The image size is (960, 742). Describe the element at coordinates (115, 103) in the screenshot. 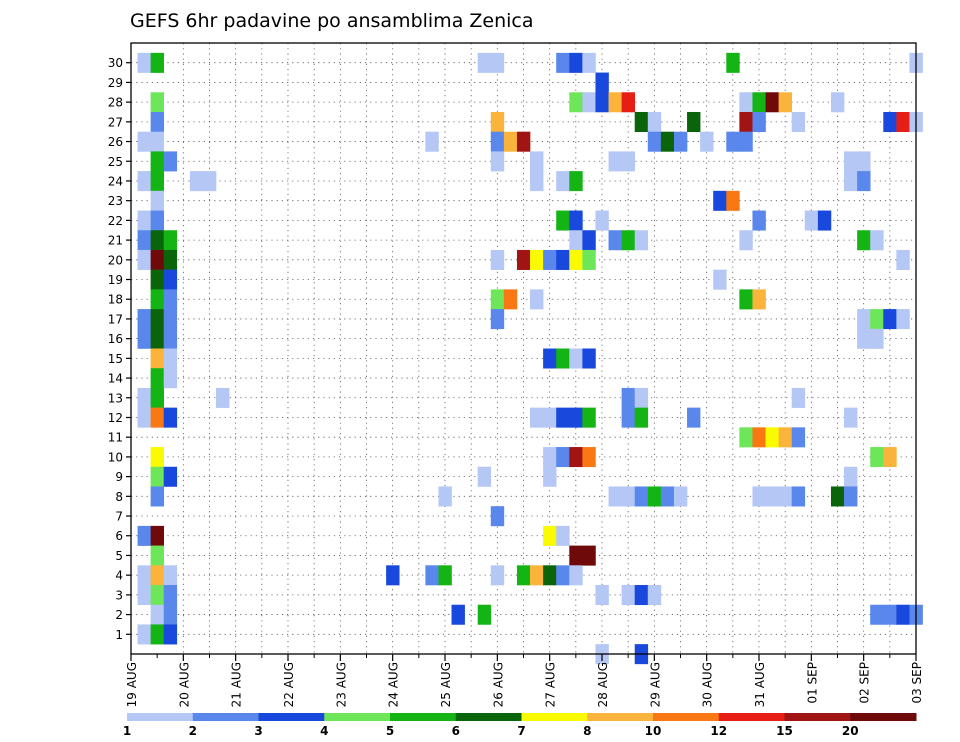

I see `y-tick-label: 28` at that location.